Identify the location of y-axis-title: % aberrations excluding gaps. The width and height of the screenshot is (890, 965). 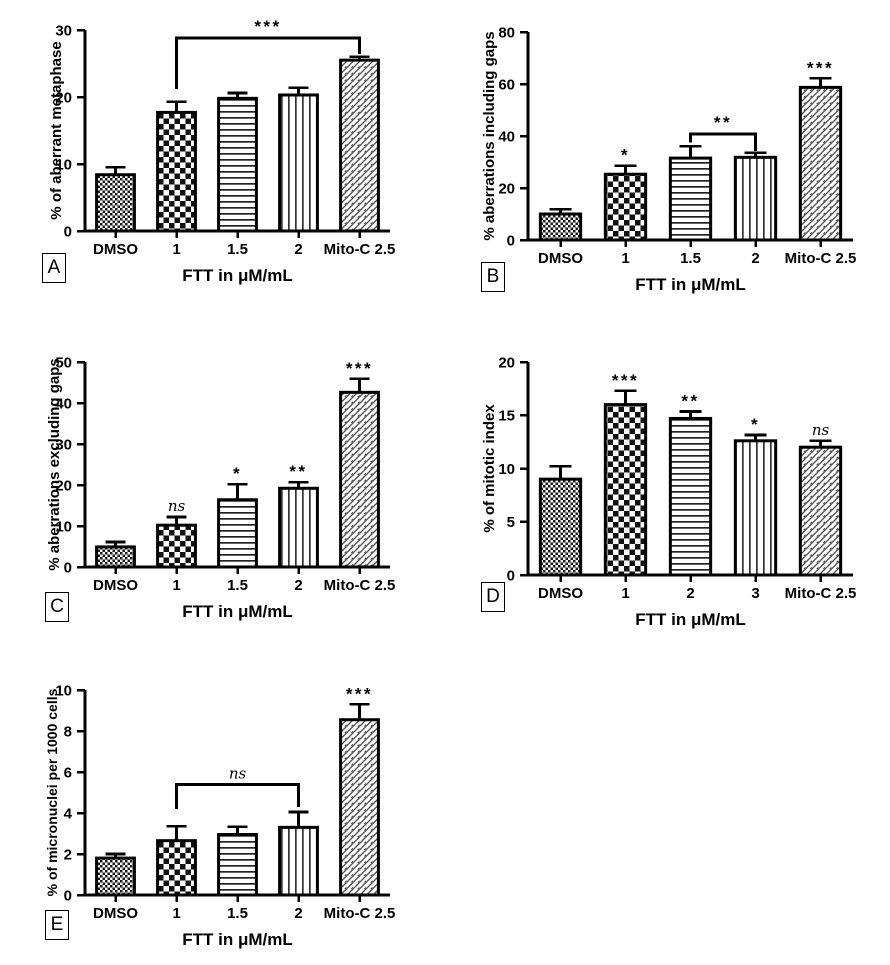
(54, 464).